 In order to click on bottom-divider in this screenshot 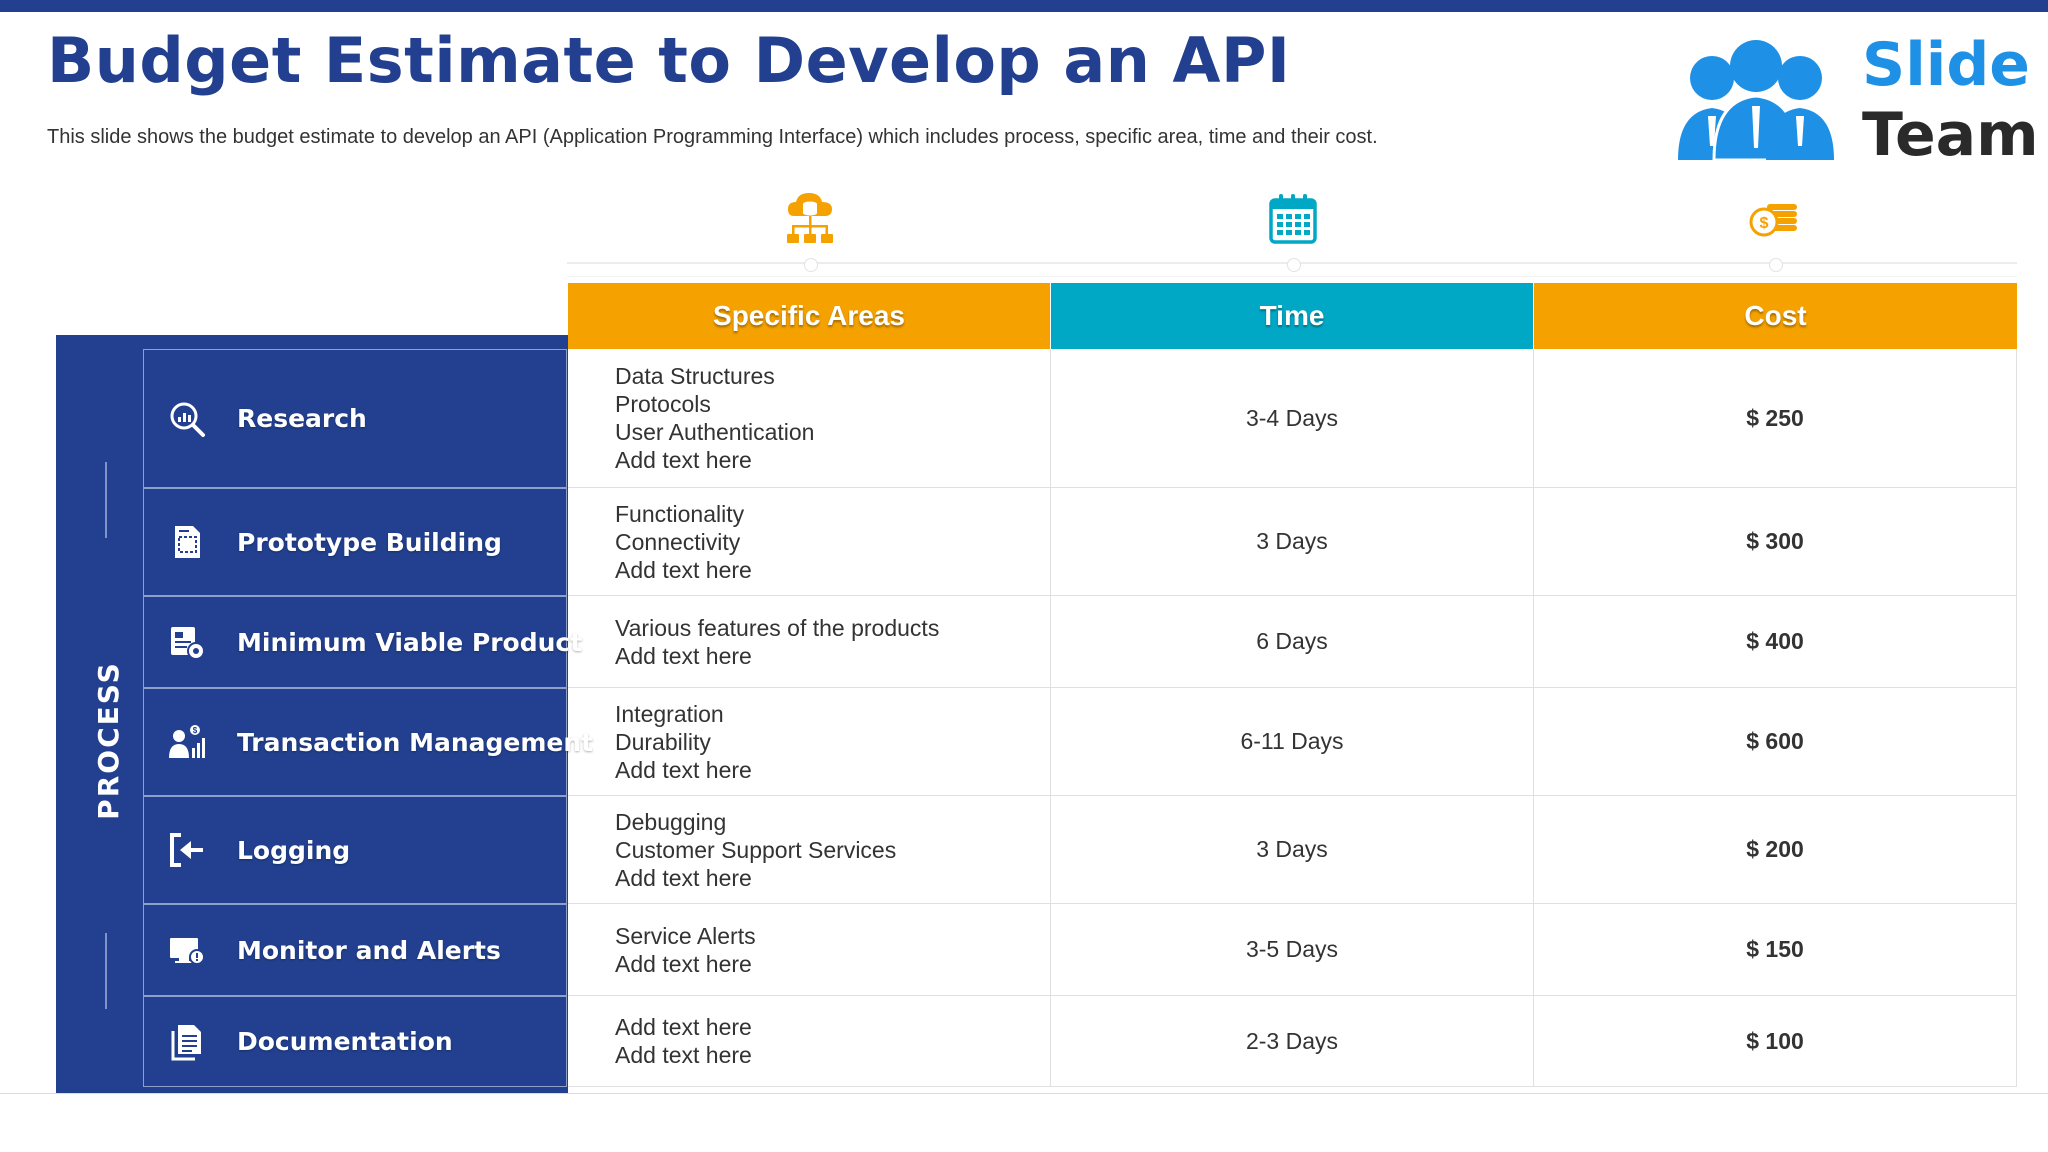, I will do `click(1024, 1093)`.